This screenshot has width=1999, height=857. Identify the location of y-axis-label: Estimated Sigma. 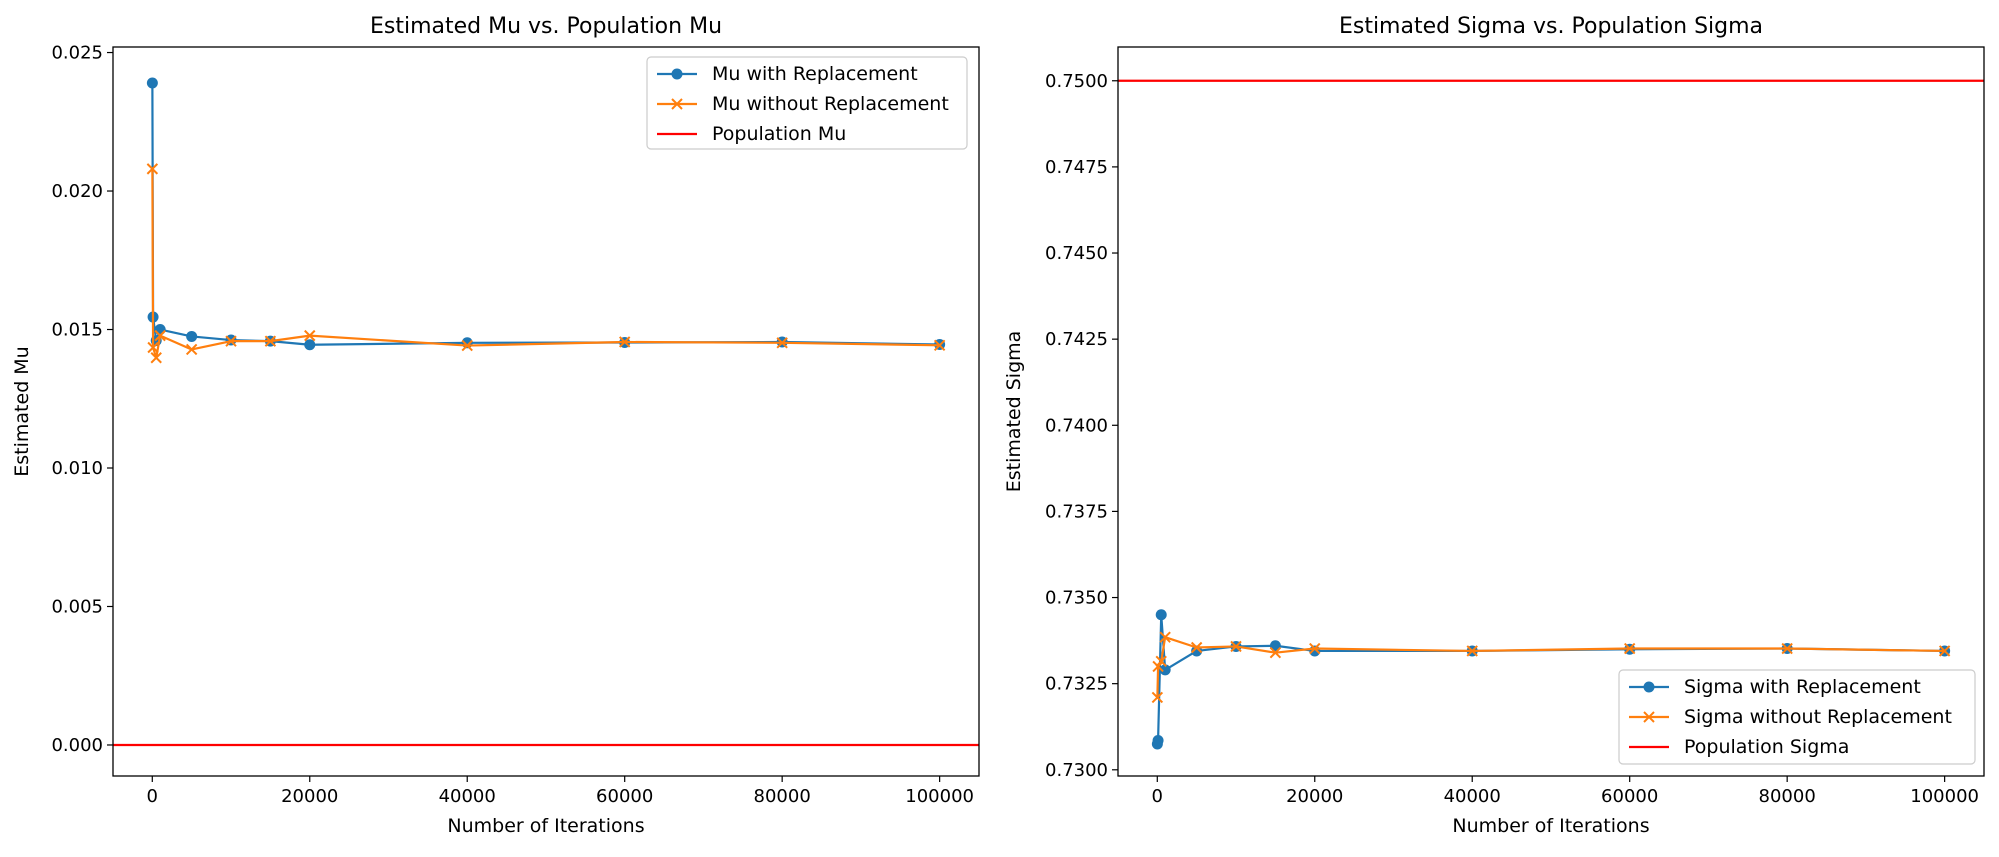
(1014, 412).